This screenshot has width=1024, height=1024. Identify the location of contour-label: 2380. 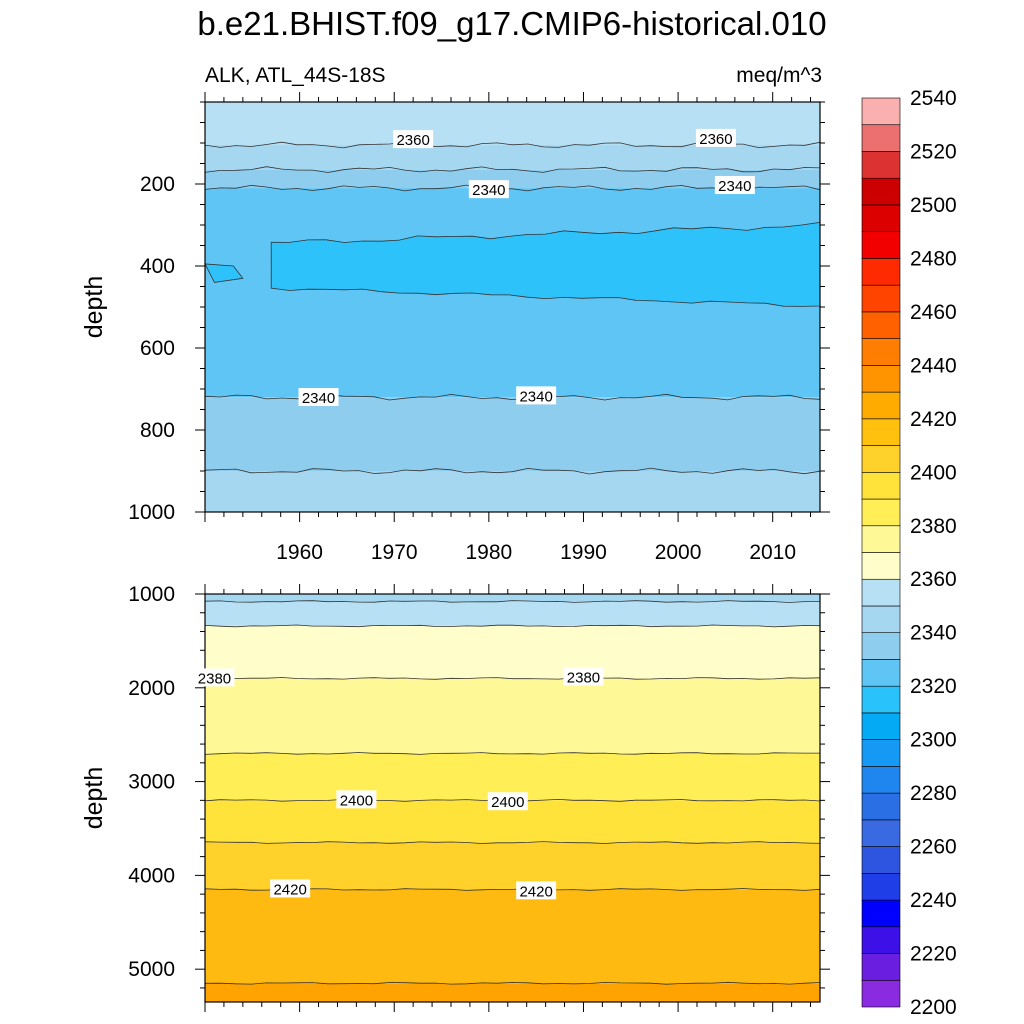
(583, 676).